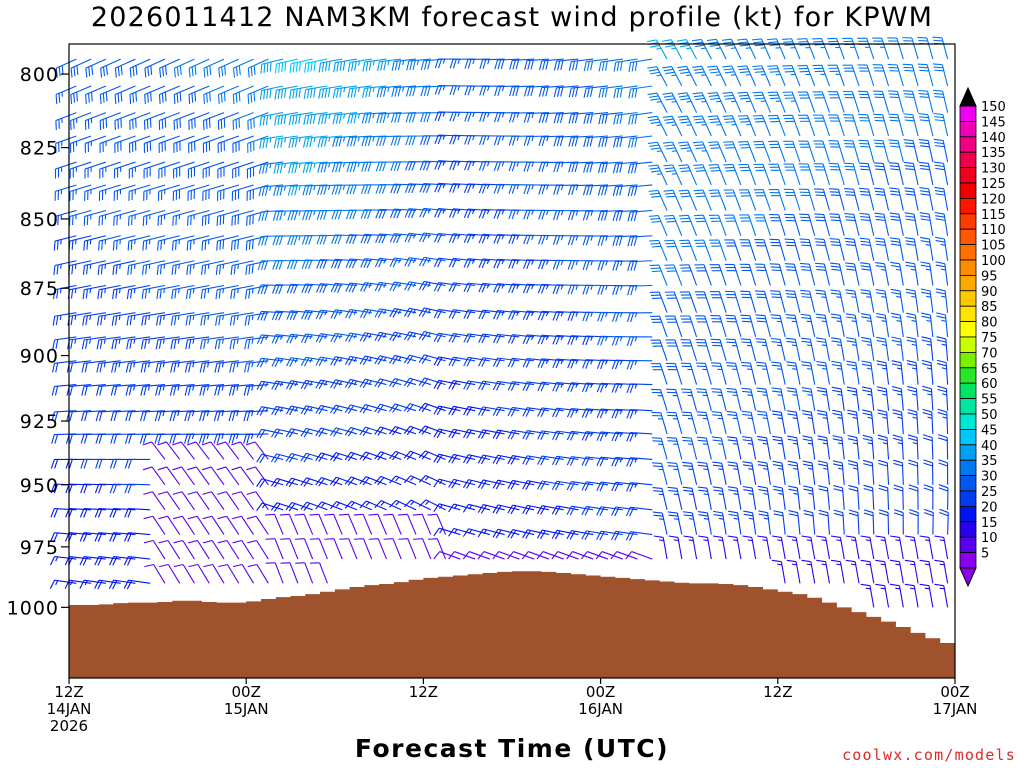  Describe the element at coordinates (39, 548) in the screenshot. I see `y-tick-label: 975` at that location.